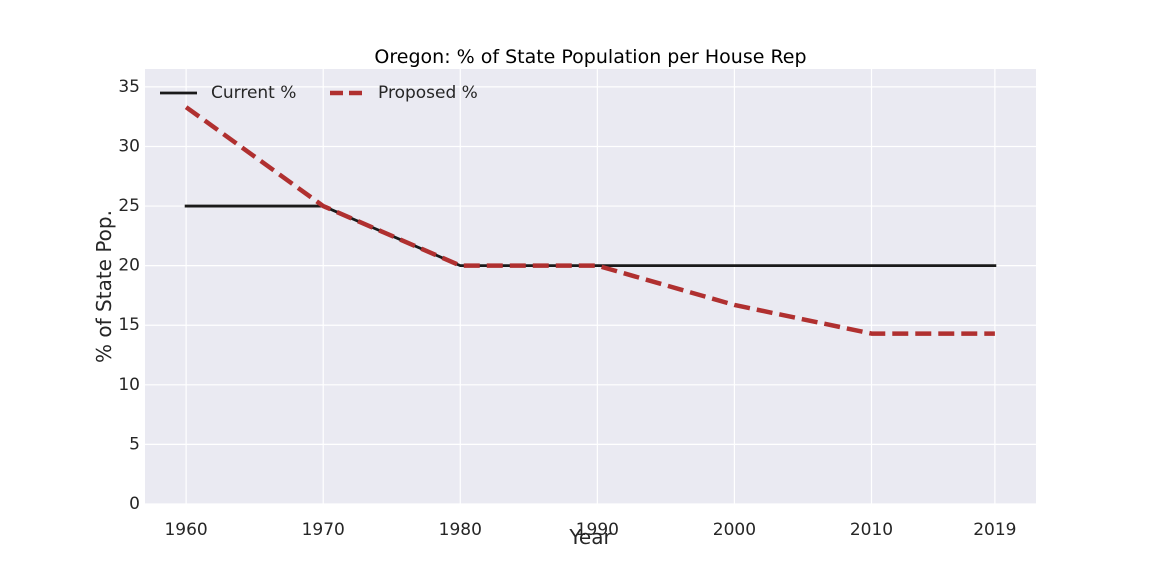 Image resolution: width=1152 pixels, height=576 pixels. I want to click on x-axis-label: Year, so click(590, 537).